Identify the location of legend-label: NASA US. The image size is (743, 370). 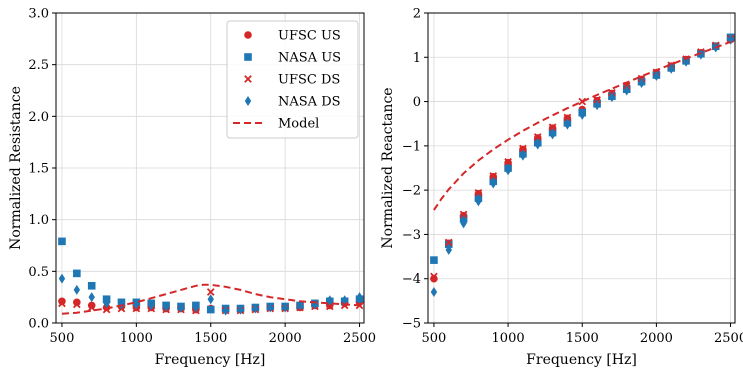
(309, 58).